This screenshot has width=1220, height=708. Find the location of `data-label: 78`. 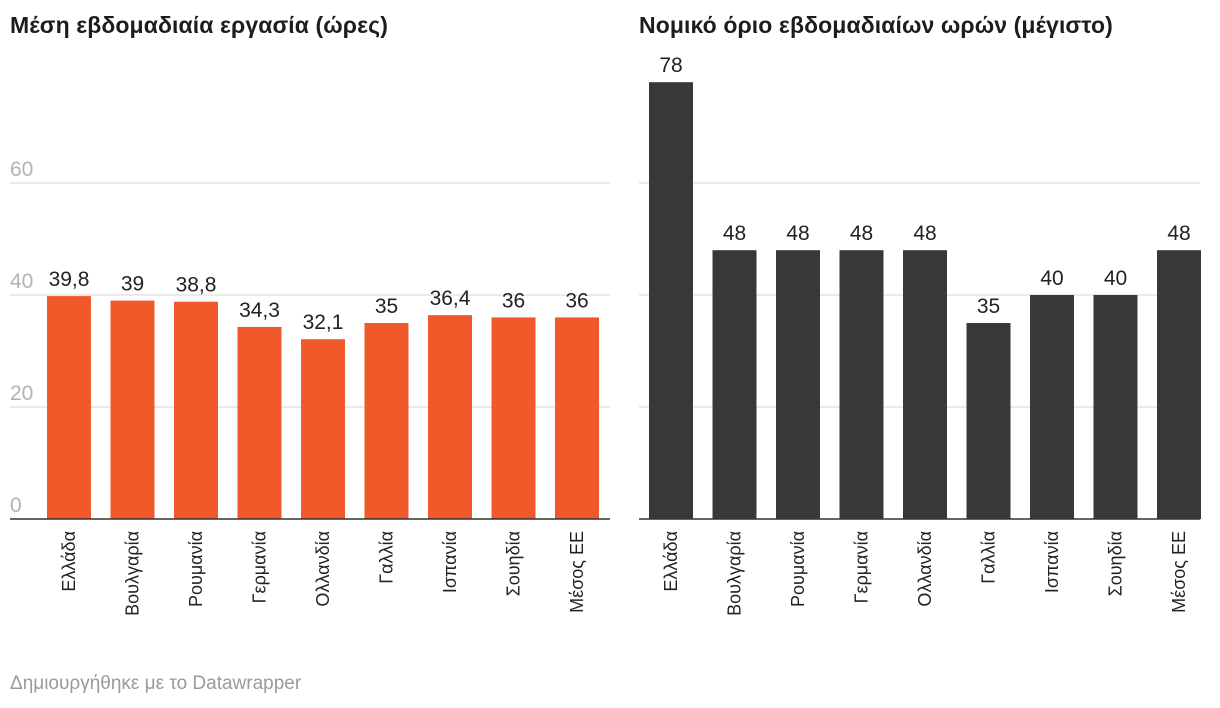

data-label: 78 is located at coordinates (670, 65).